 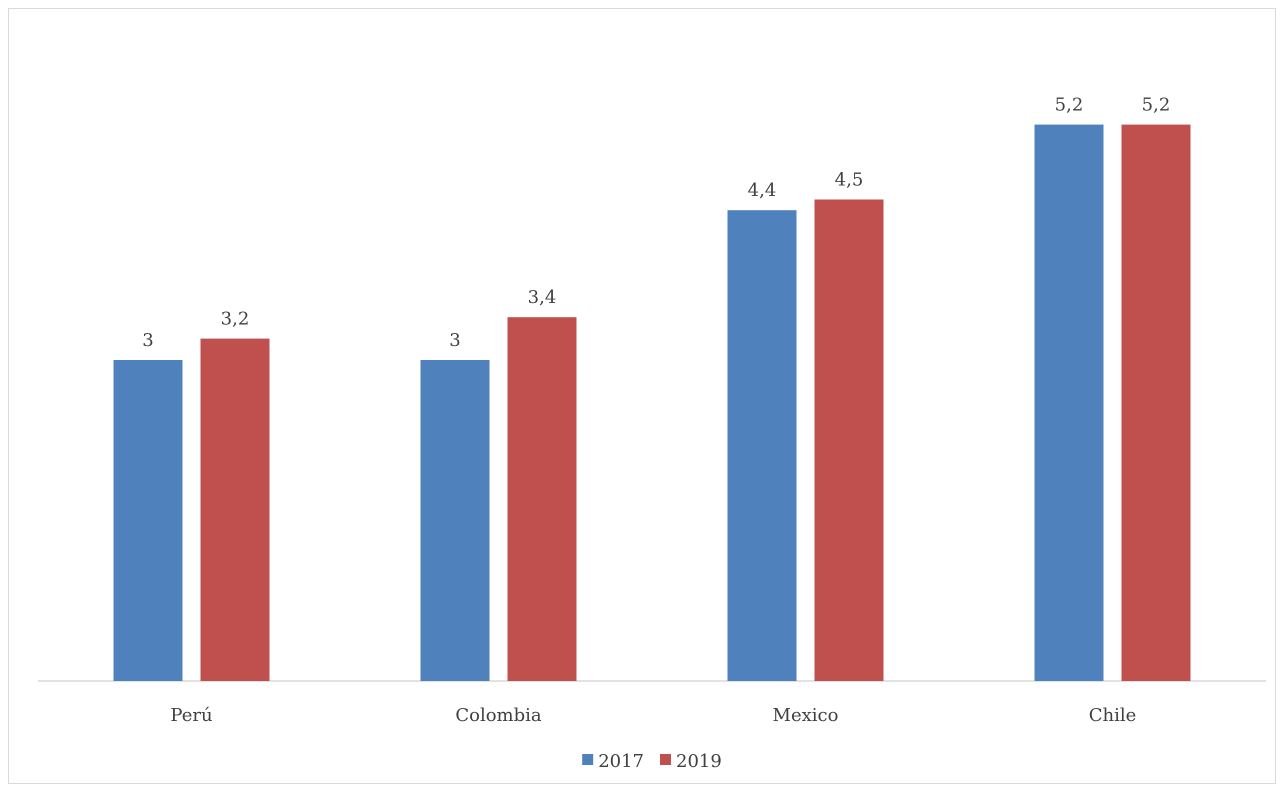 I want to click on data-label-2017-mexico: 4,4, so click(x=762, y=190).